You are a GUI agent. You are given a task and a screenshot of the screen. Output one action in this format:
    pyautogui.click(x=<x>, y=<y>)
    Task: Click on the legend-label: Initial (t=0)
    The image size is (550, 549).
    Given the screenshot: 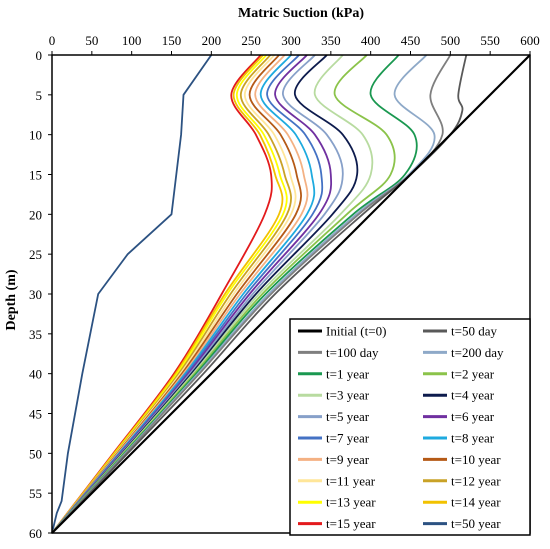 What is the action you would take?
    pyautogui.click(x=356, y=331)
    